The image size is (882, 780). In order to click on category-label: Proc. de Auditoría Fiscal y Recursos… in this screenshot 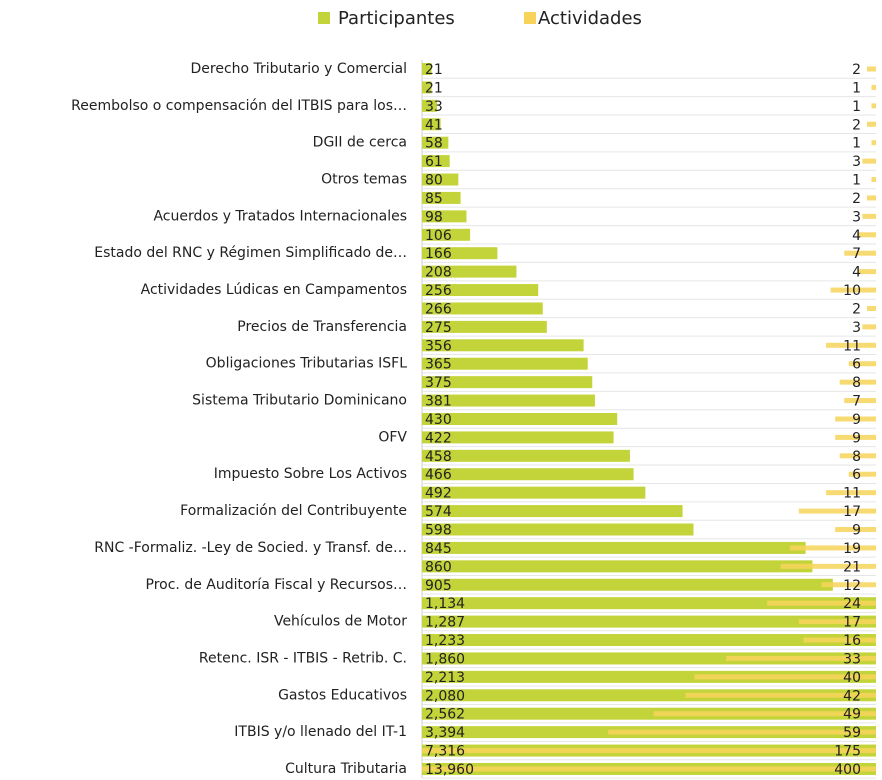, I will do `click(276, 585)`.